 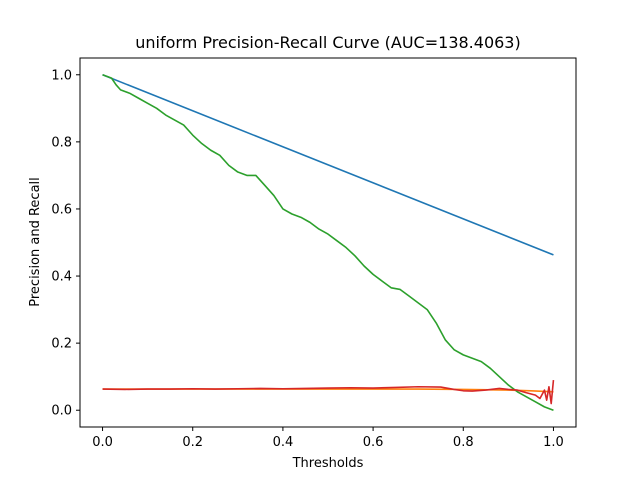 What do you see at coordinates (328, 463) in the screenshot?
I see `x-axis-label: Thresholds` at bounding box center [328, 463].